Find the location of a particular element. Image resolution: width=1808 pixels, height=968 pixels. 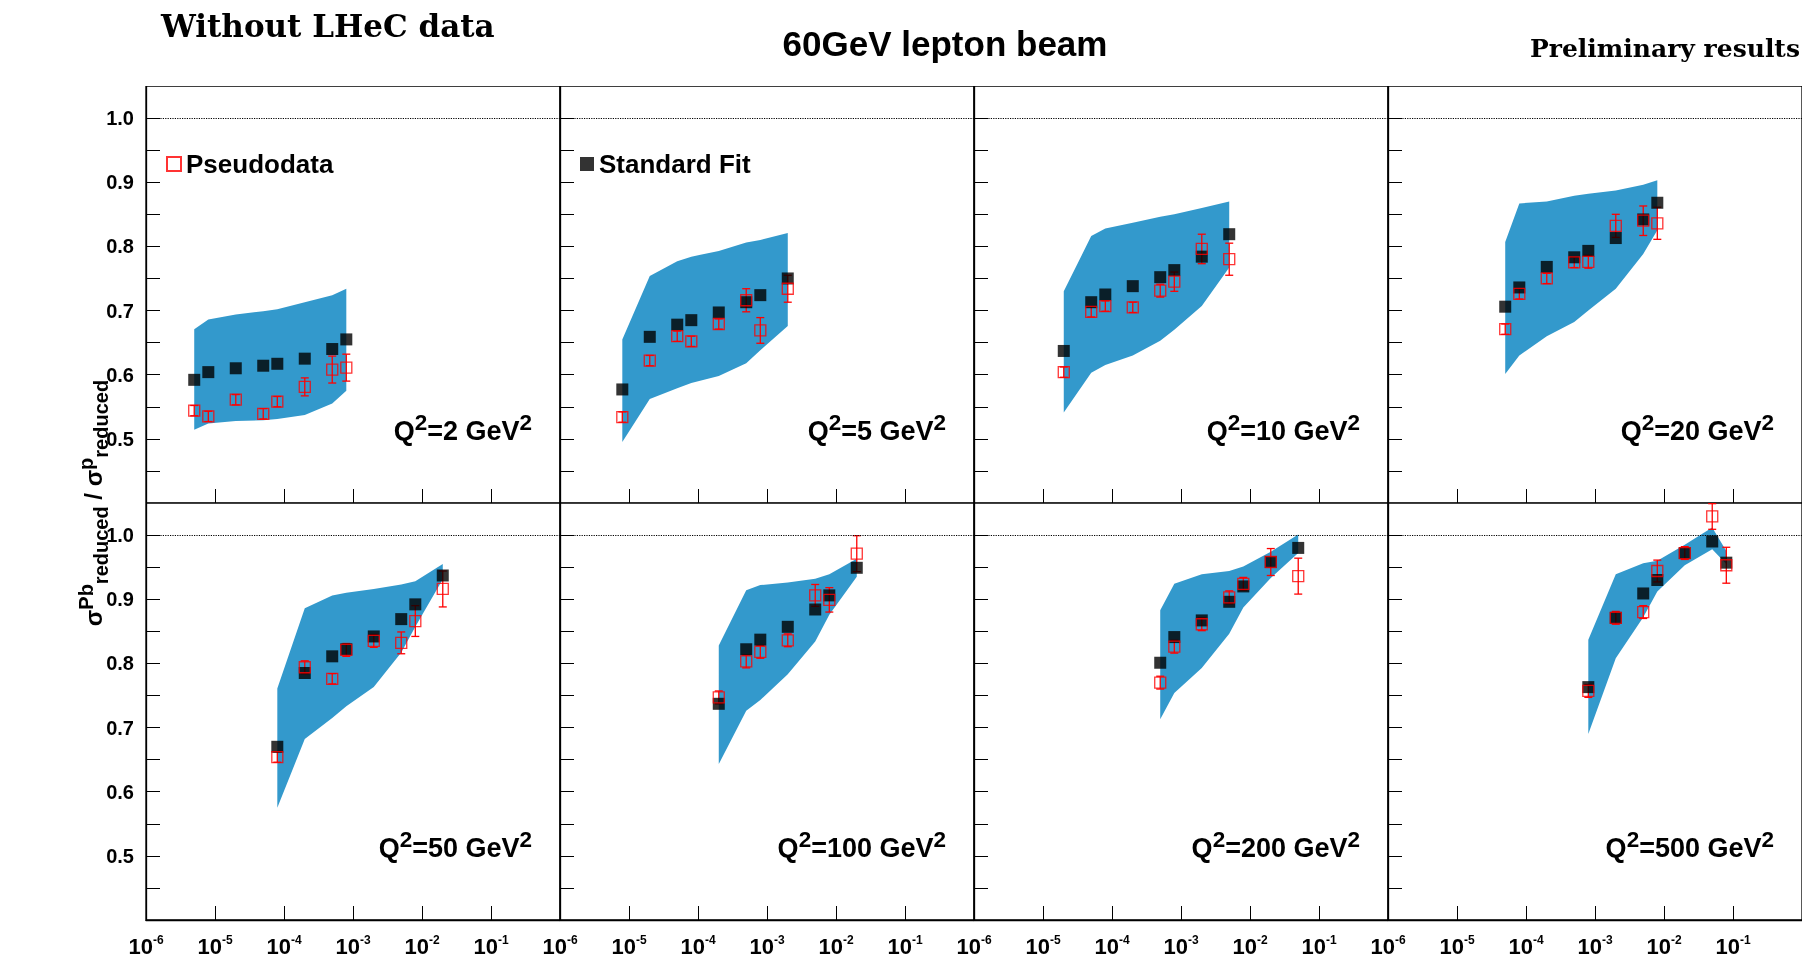

legend-label: Pseudodata is located at coordinates (260, 164).